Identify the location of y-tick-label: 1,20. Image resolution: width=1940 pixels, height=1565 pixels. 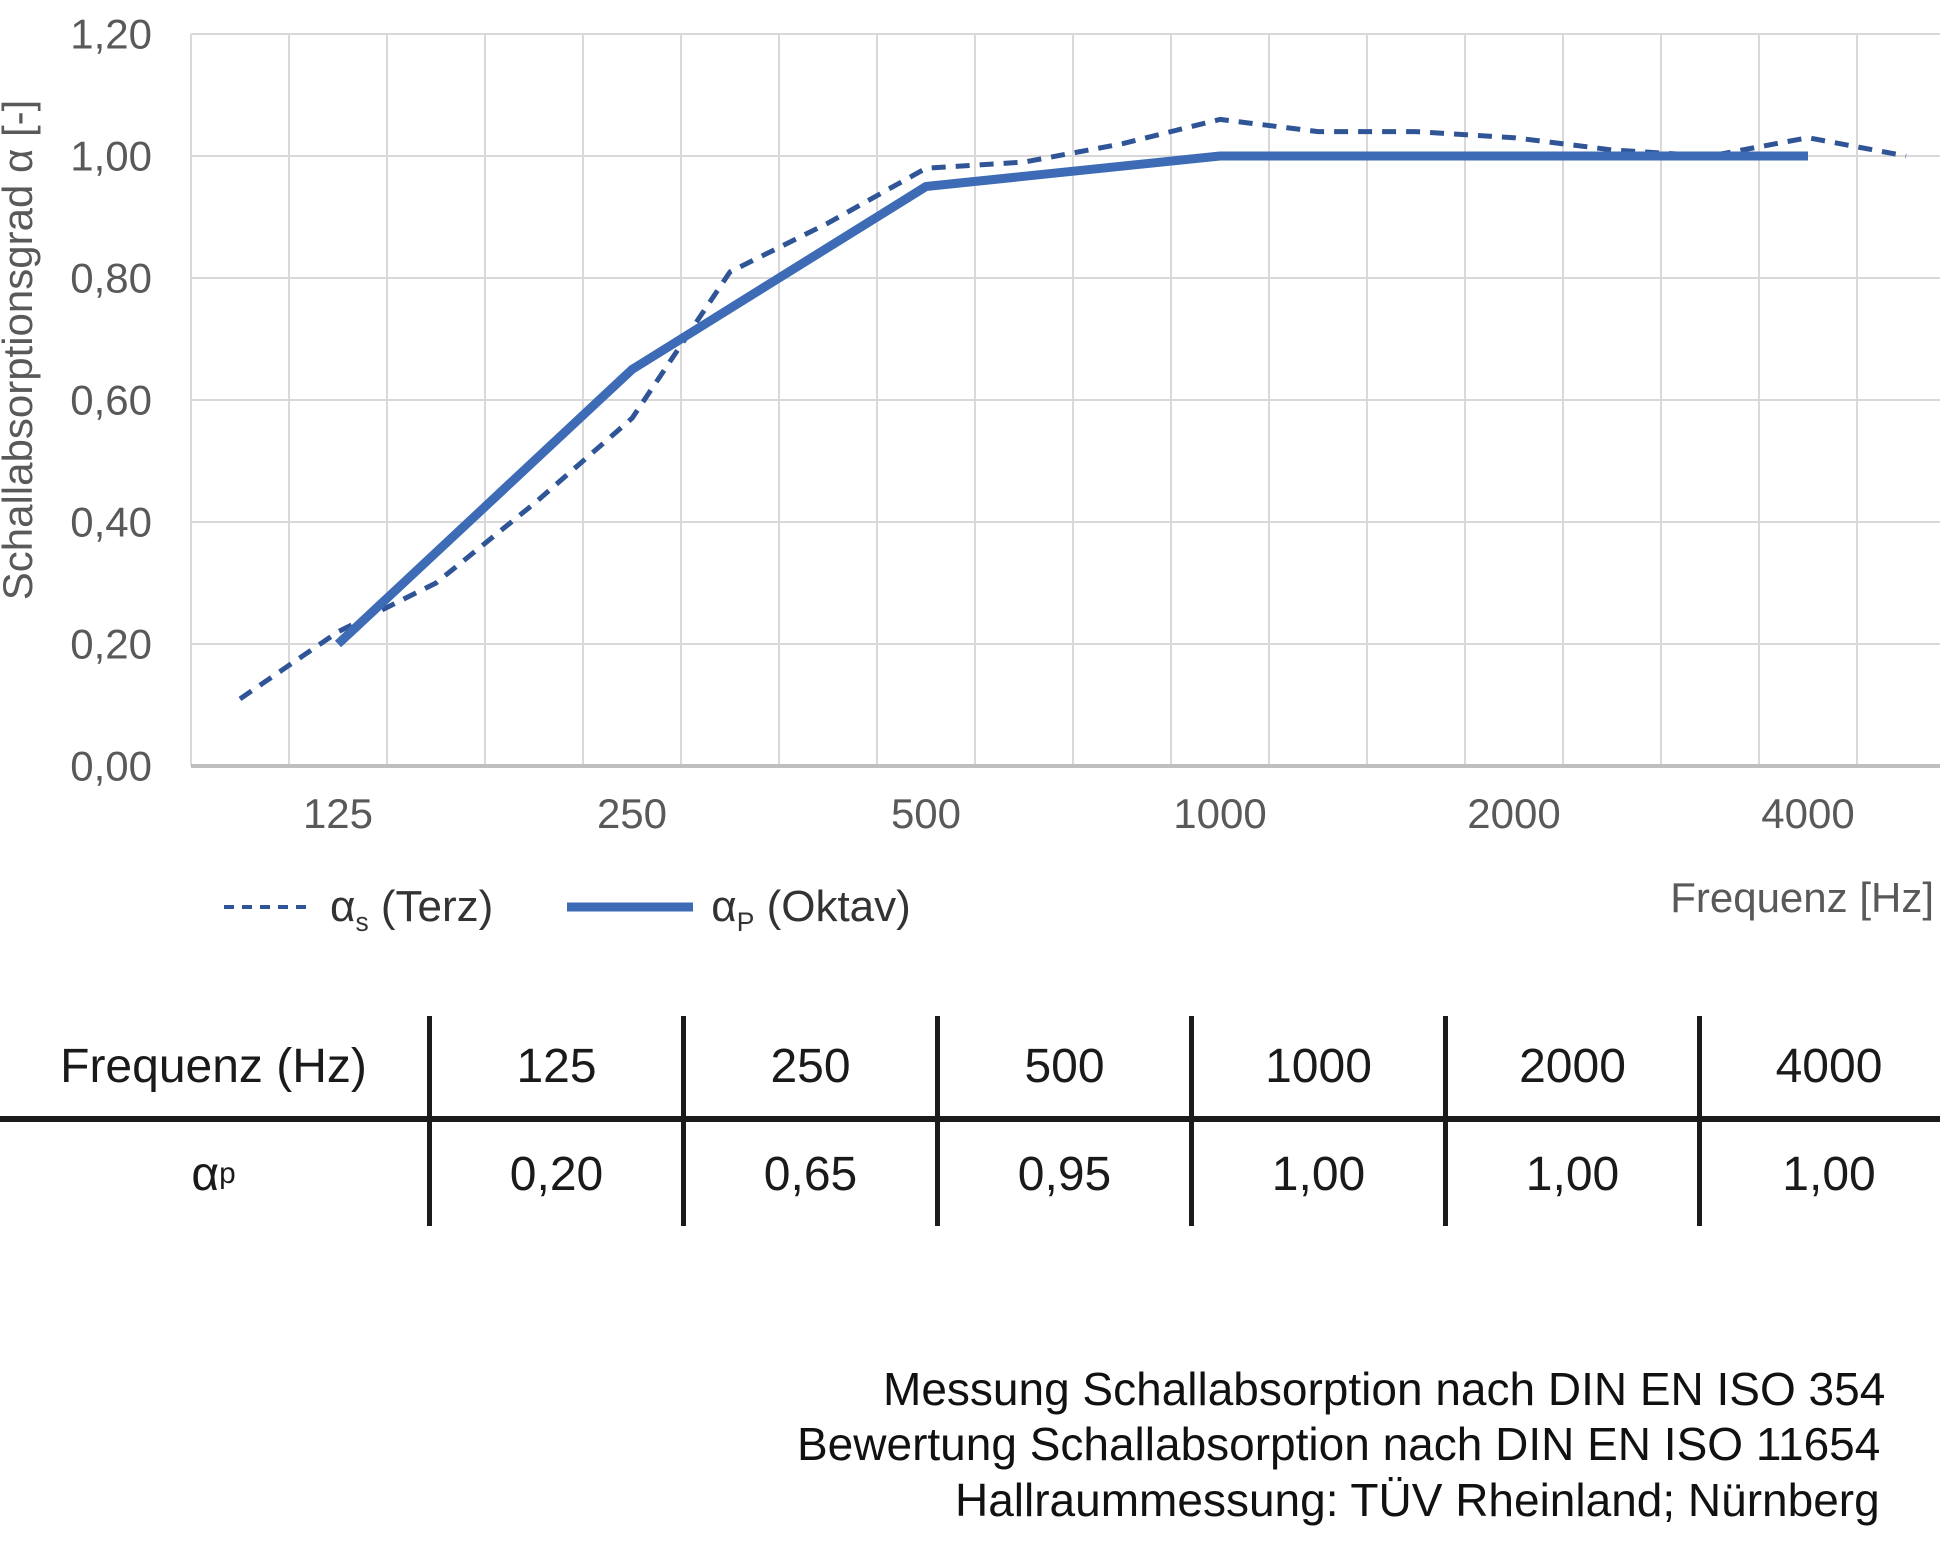
(111, 34).